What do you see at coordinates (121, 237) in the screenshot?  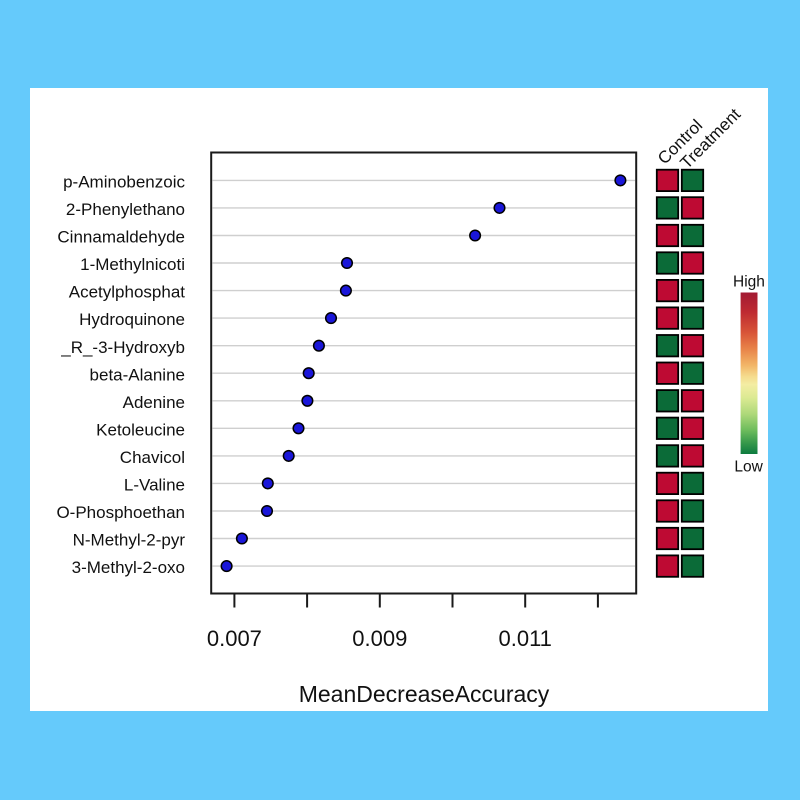 I see `svg-text: Cinnamaldehyde` at bounding box center [121, 237].